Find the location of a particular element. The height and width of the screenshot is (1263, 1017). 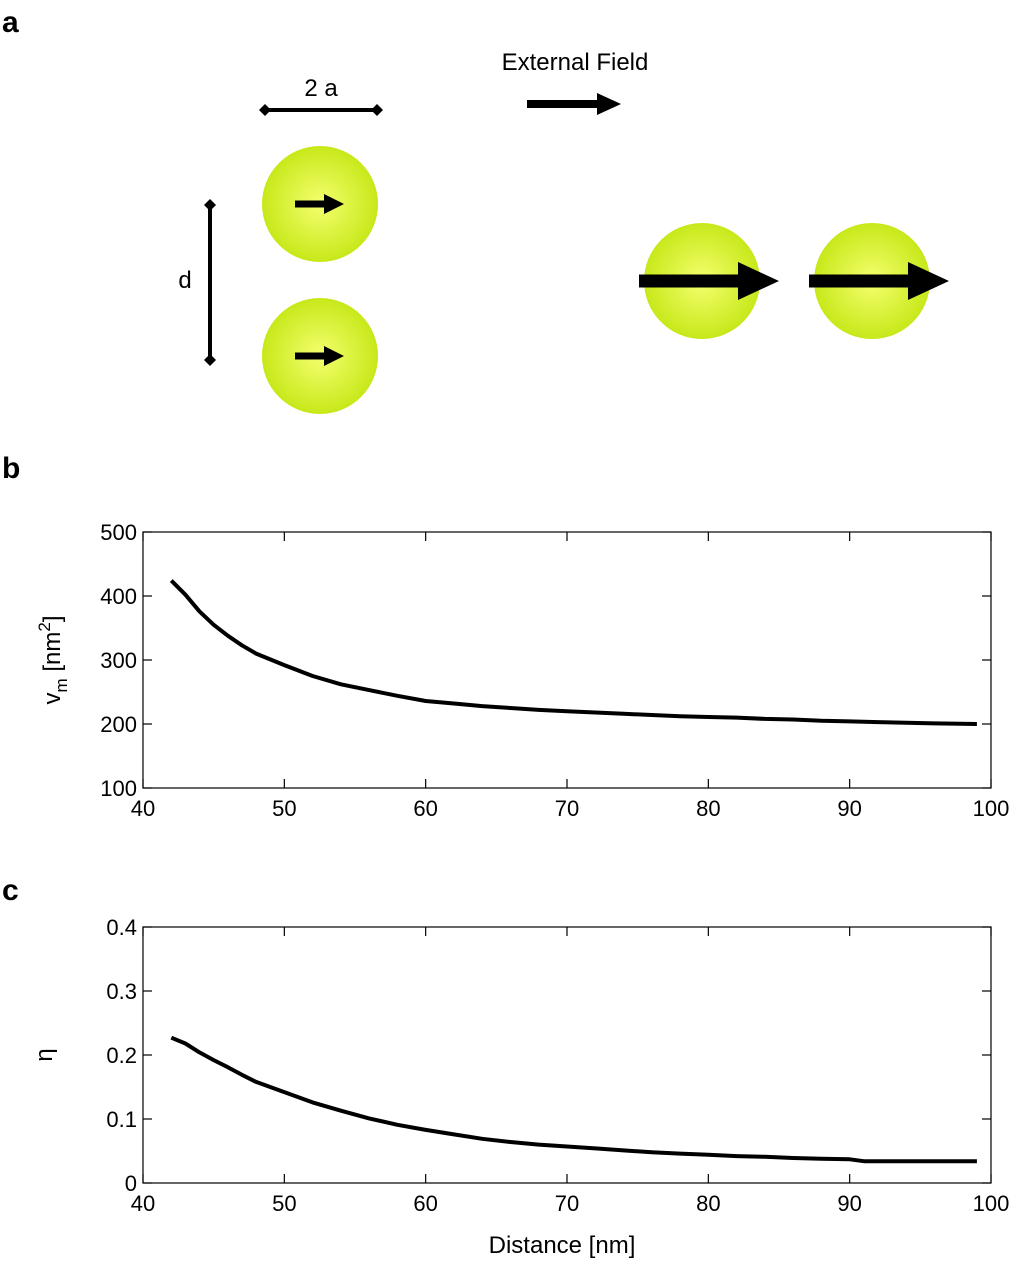

moment-arrow-chain-right-head is located at coordinates (928, 281).